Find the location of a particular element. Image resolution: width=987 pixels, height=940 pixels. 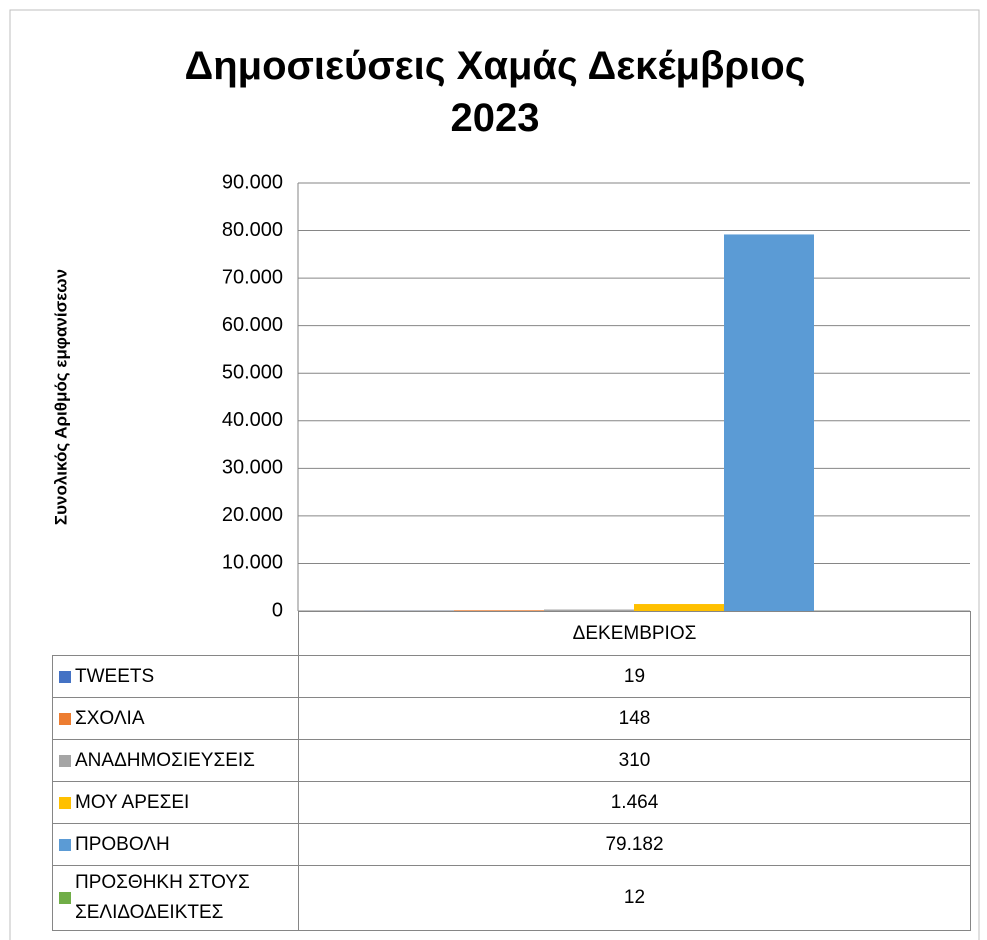

table-value: 1.464 is located at coordinates (634, 802).